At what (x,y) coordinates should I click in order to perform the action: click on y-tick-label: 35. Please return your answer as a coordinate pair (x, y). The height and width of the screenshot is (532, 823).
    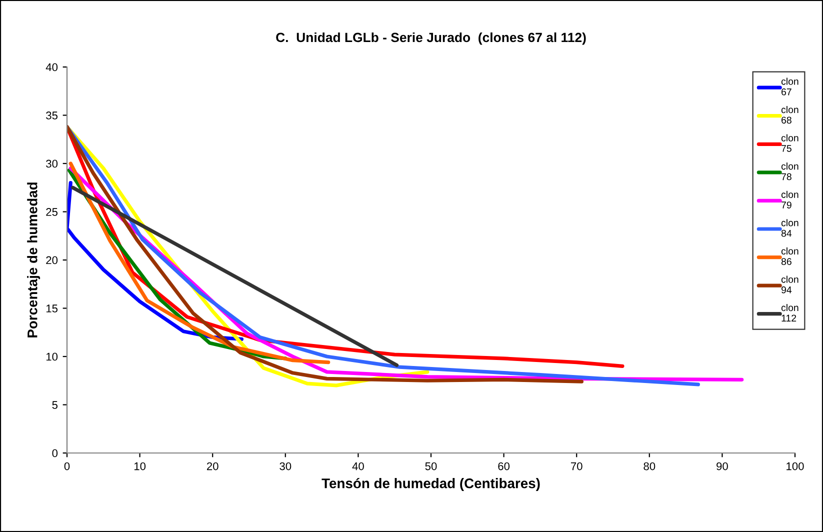
    Looking at the image, I should click on (52, 116).